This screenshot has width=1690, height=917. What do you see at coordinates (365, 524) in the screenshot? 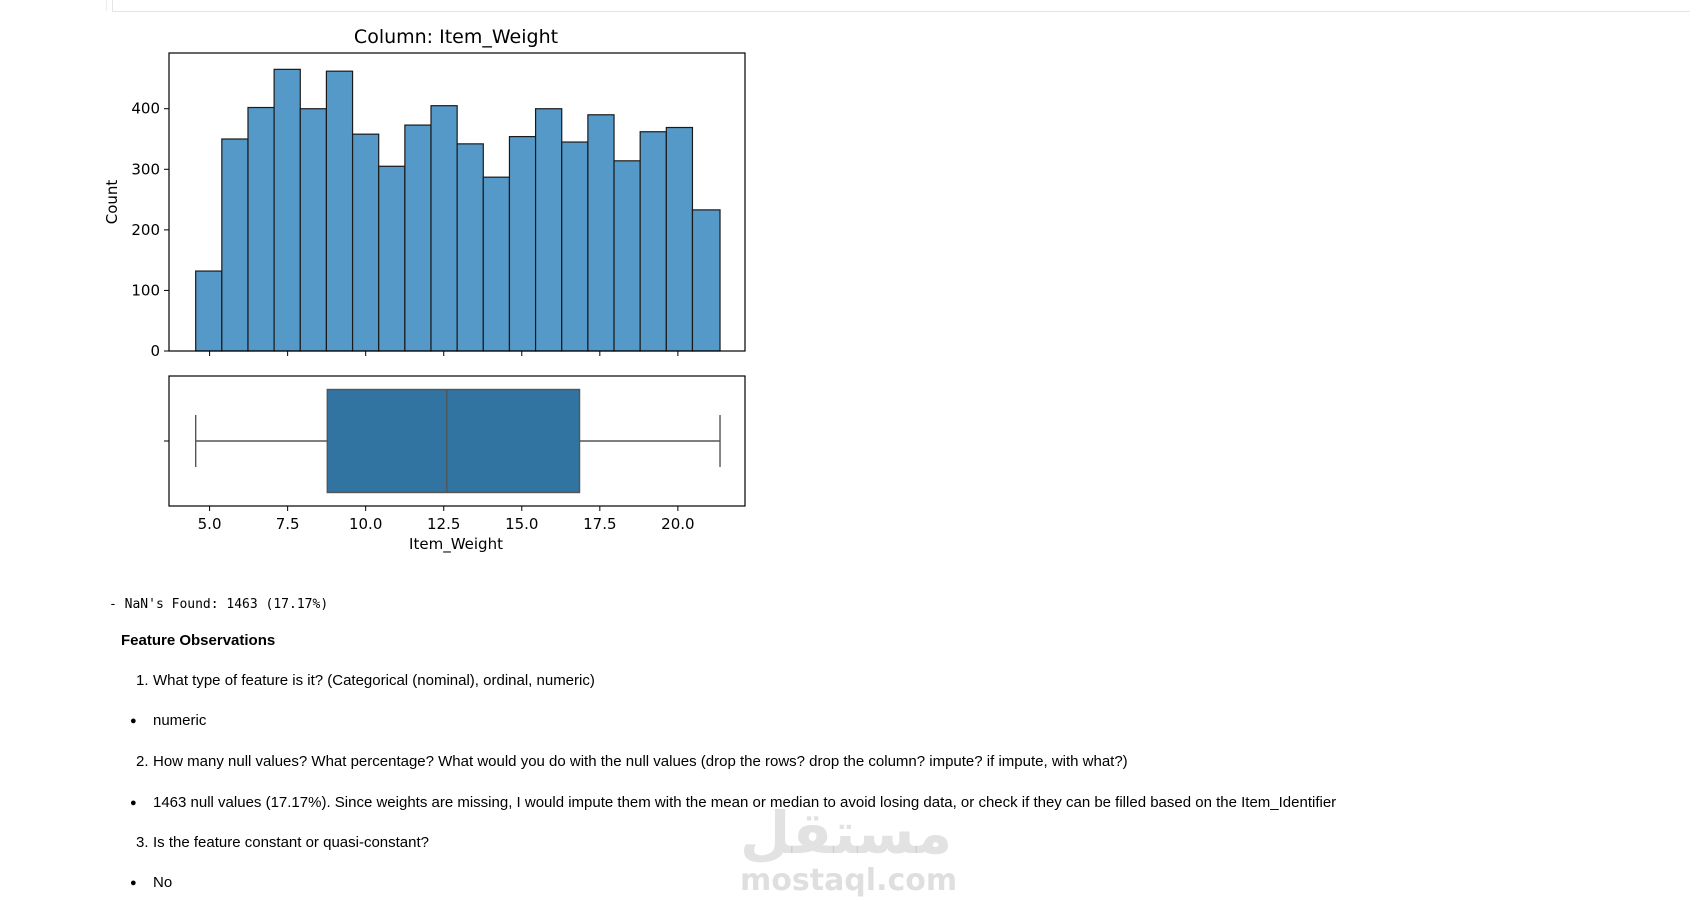
I see `x-tick-label: 10.0` at bounding box center [365, 524].